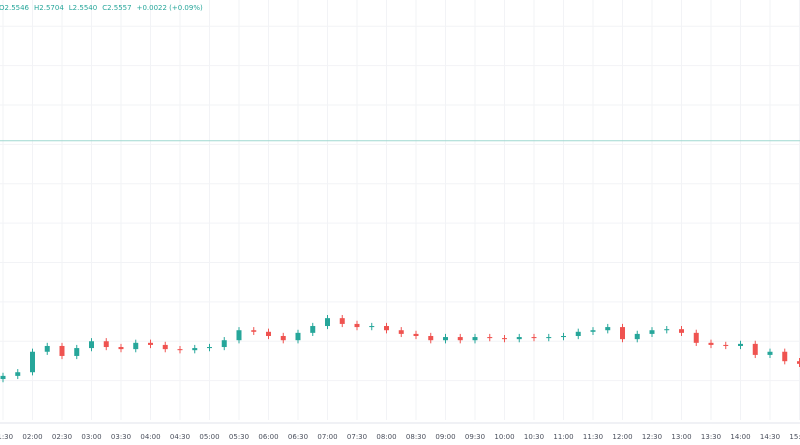  I want to click on x-tick-label: 09:30, so click(475, 437).